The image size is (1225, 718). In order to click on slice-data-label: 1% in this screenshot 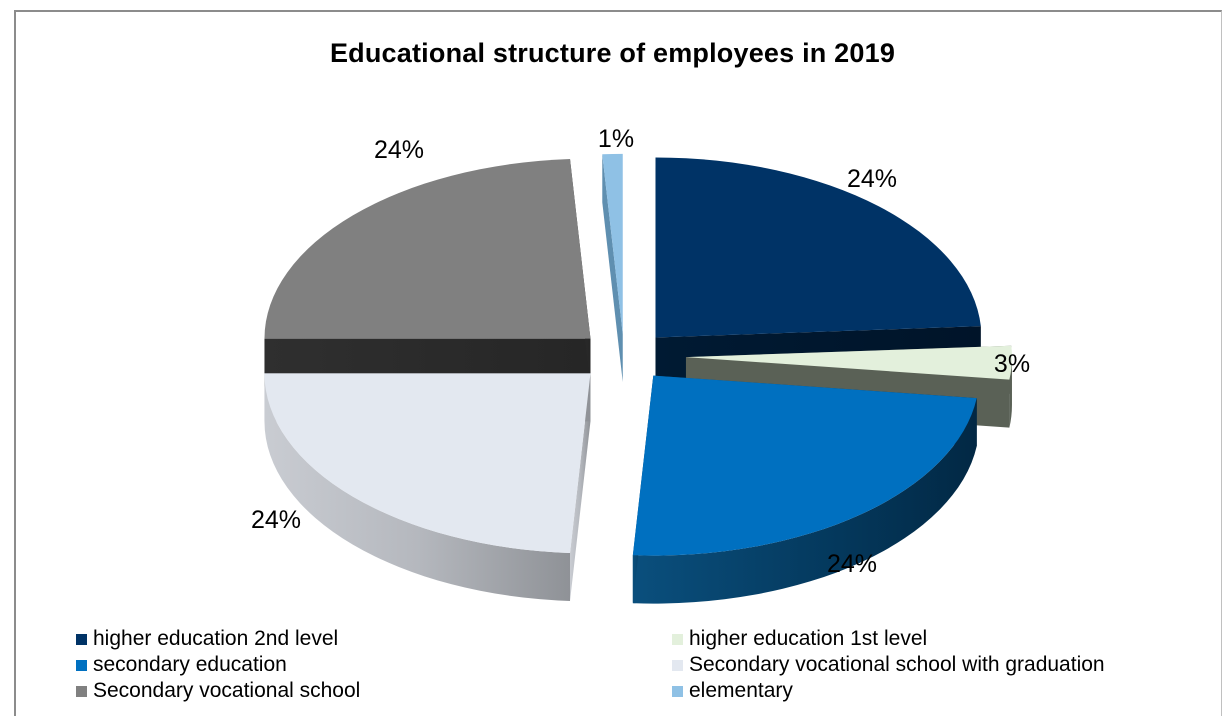, I will do `click(616, 139)`.